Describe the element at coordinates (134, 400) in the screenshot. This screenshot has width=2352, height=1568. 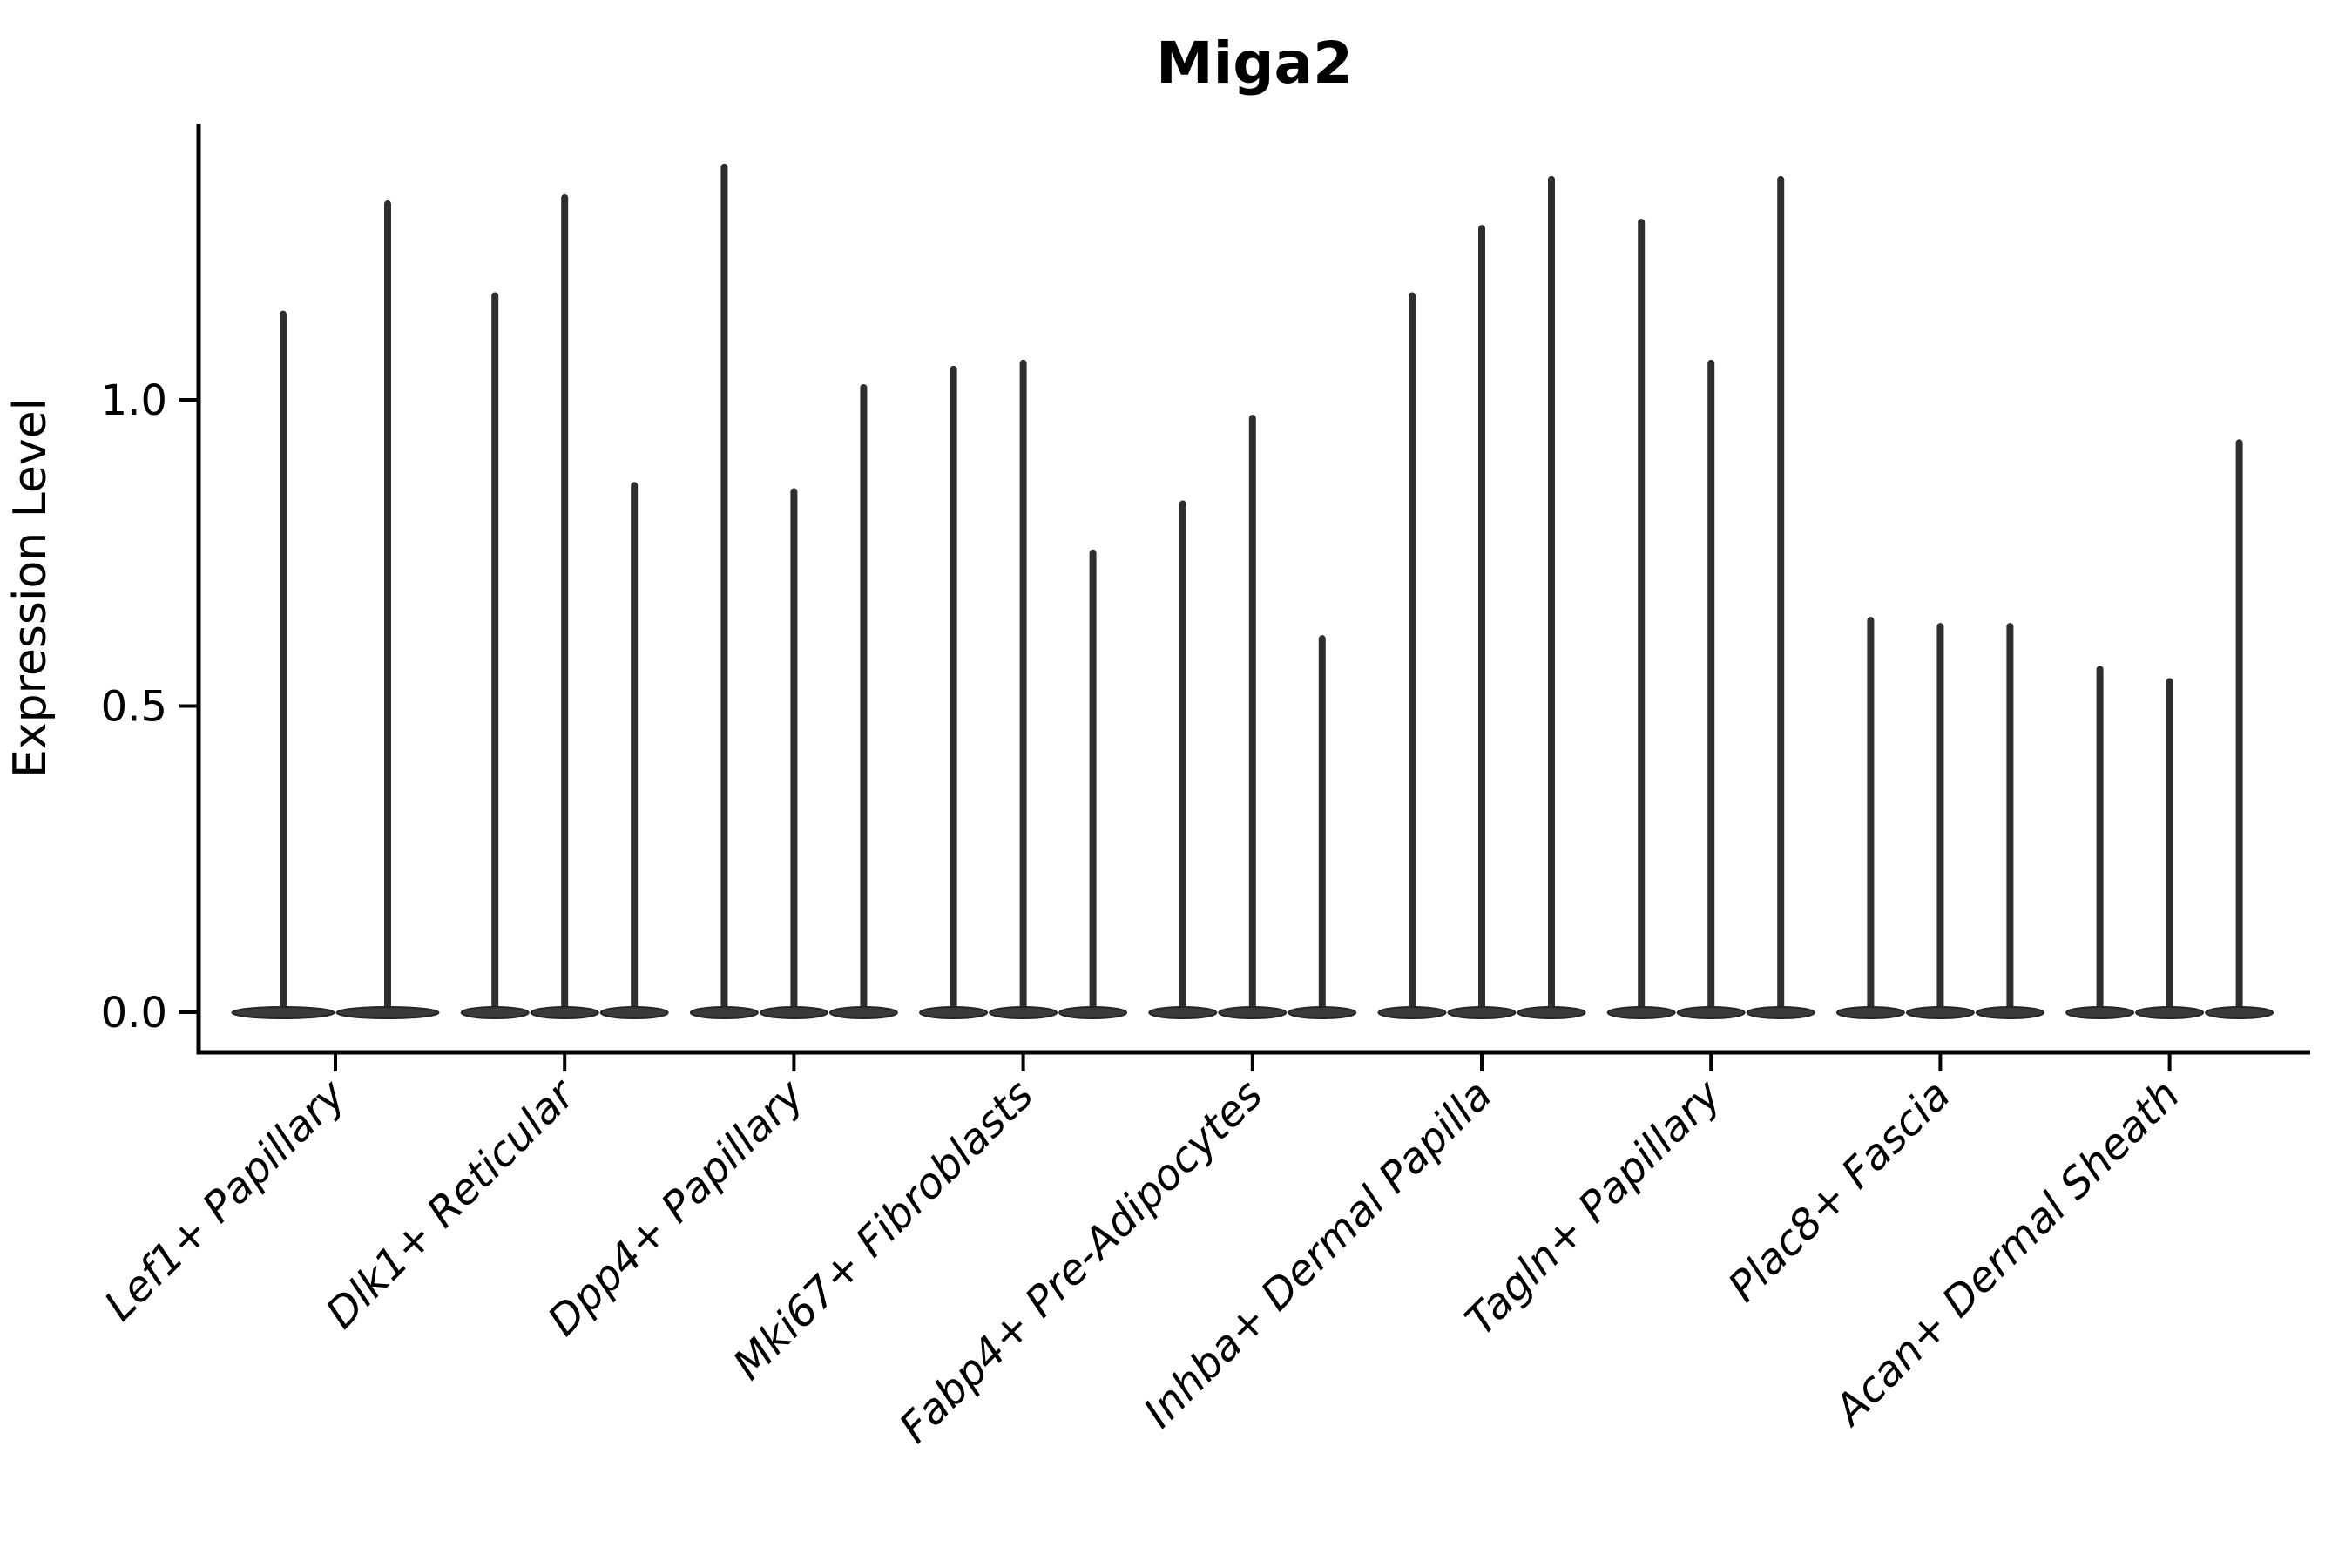
I see `y-tick-label: 1.0` at that location.